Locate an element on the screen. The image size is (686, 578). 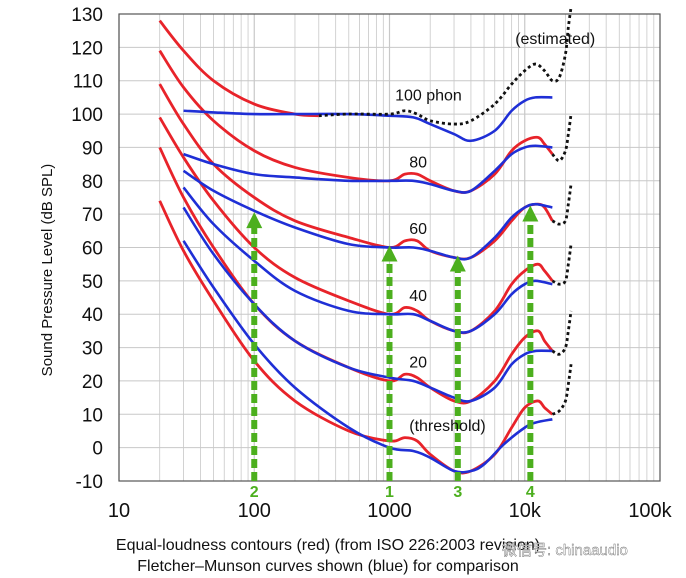
marker-4: 4 is located at coordinates (530, 353).